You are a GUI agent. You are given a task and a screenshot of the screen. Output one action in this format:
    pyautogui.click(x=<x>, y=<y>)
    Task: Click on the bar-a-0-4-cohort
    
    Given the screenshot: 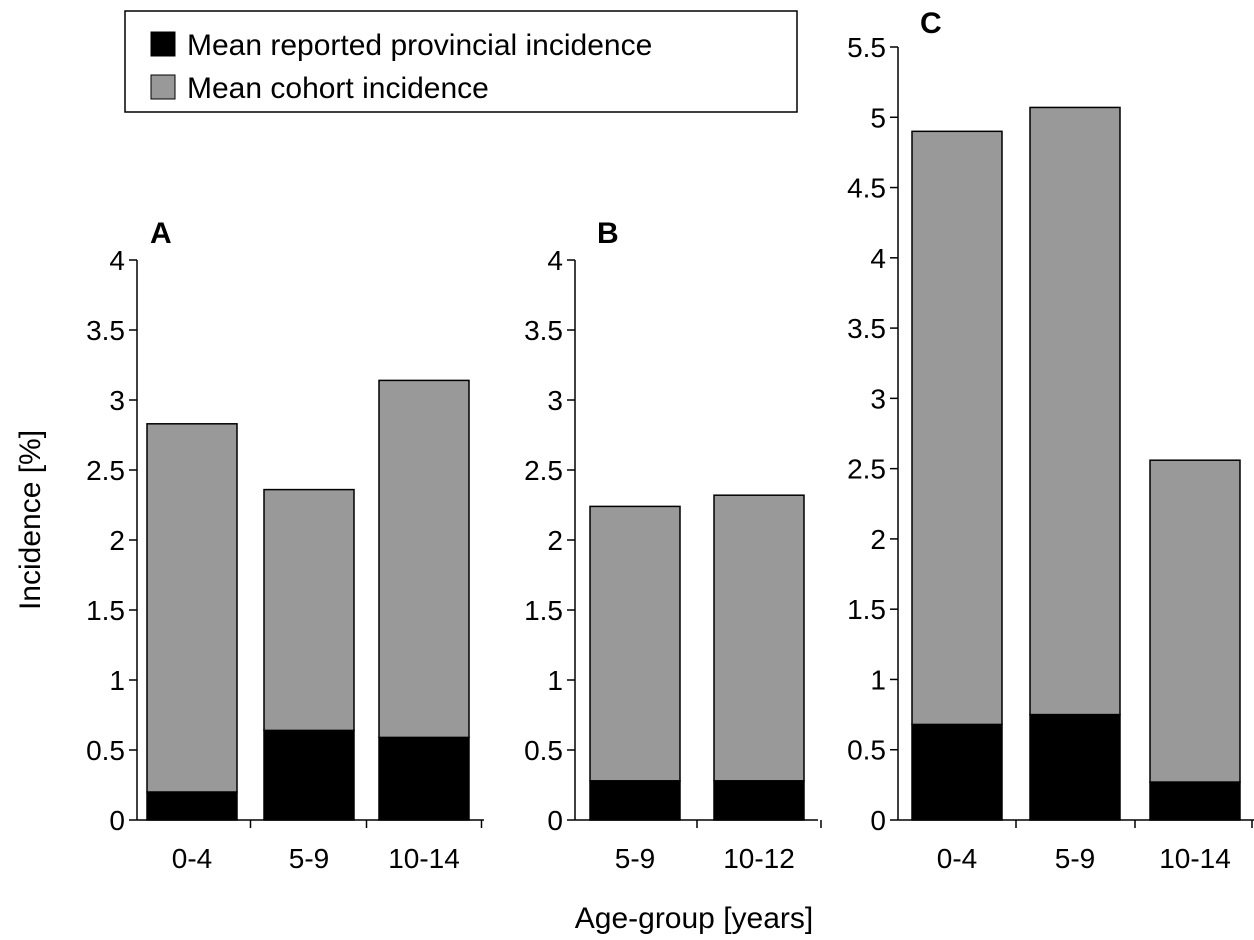 What is the action you would take?
    pyautogui.click(x=192, y=608)
    